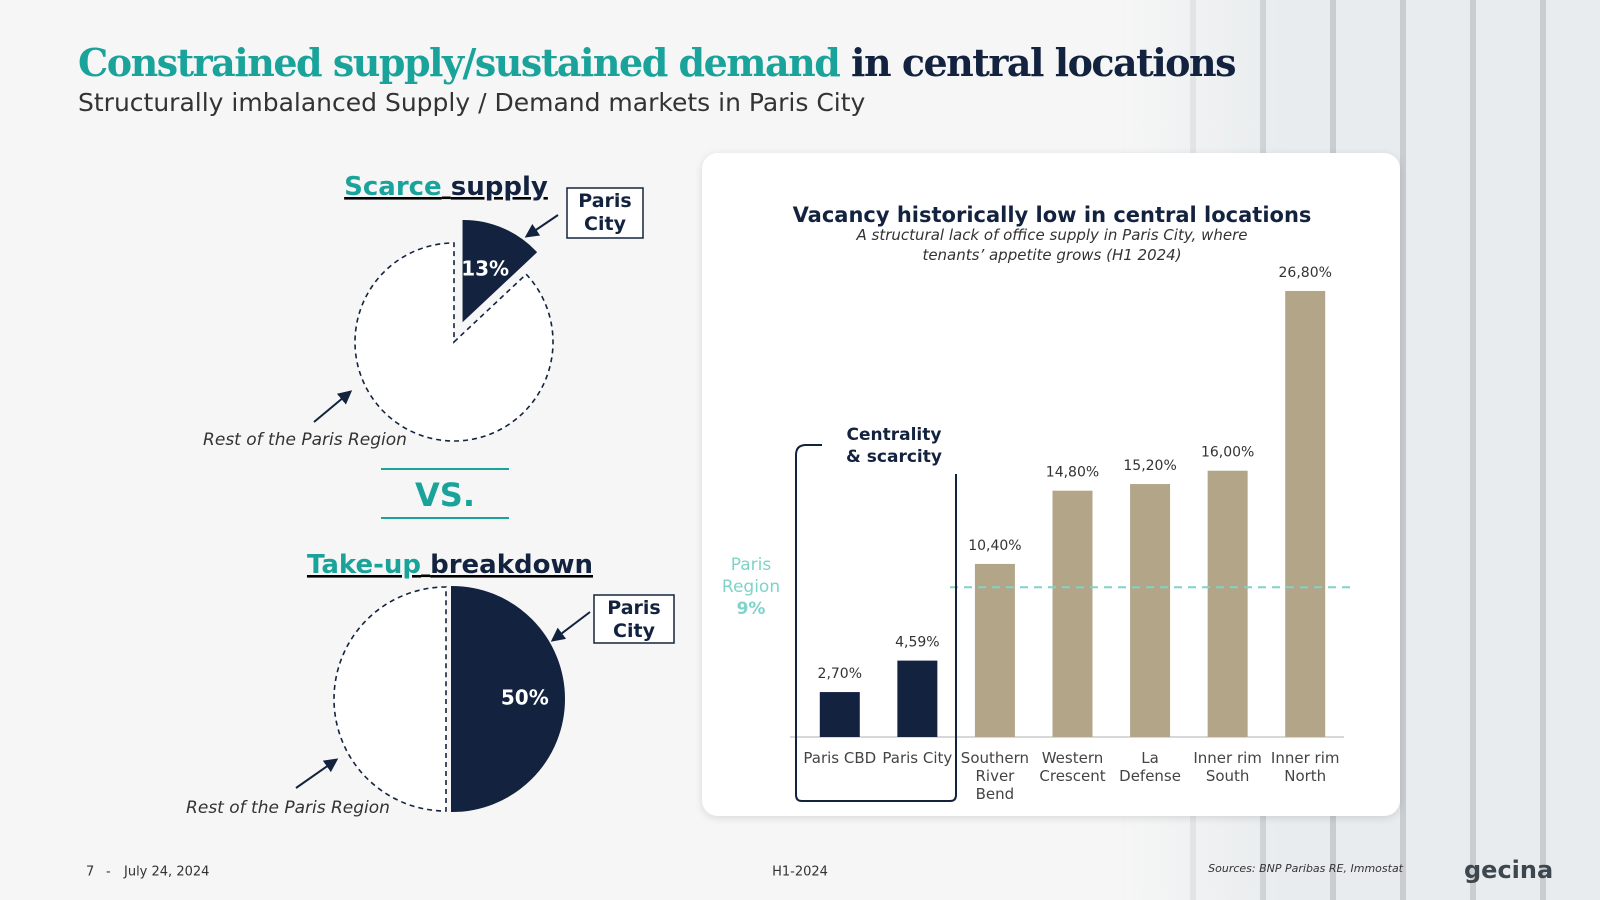  Describe the element at coordinates (1508, 870) in the screenshot. I see `logo: gecina` at that location.